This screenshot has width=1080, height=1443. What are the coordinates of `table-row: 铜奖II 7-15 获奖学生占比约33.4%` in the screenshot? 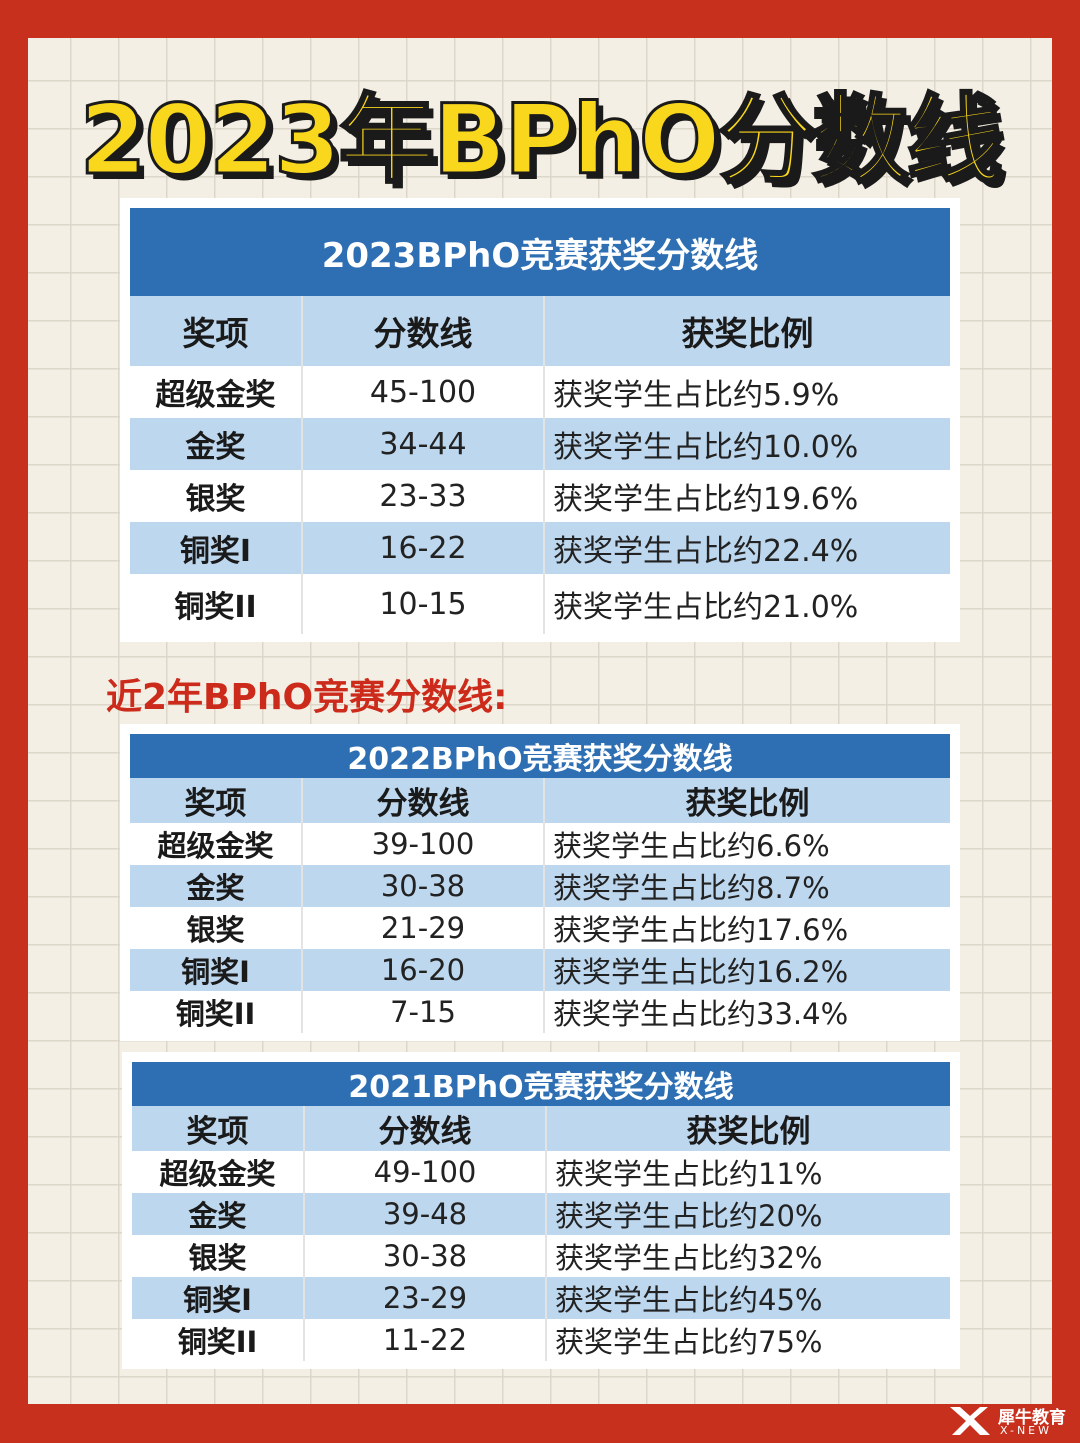 It's located at (540, 1012).